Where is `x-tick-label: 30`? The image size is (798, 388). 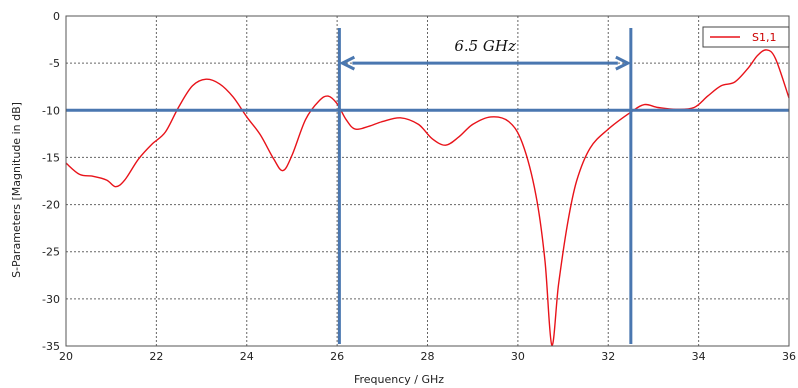 x-tick-label: 30 is located at coordinates (518, 356).